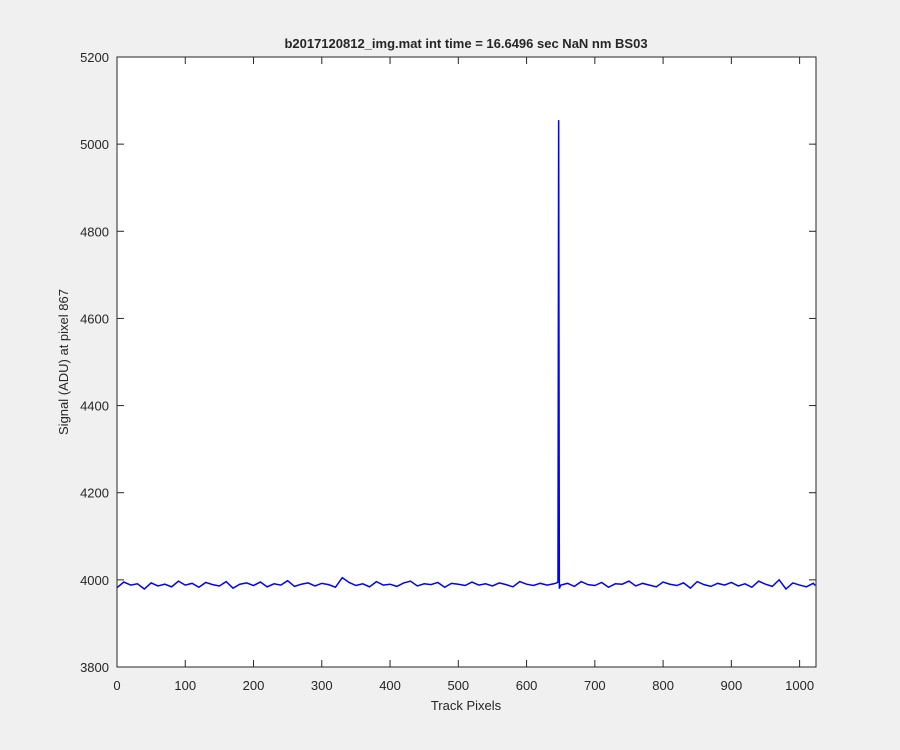  What do you see at coordinates (527, 685) in the screenshot?
I see `x-tick-label: 600` at bounding box center [527, 685].